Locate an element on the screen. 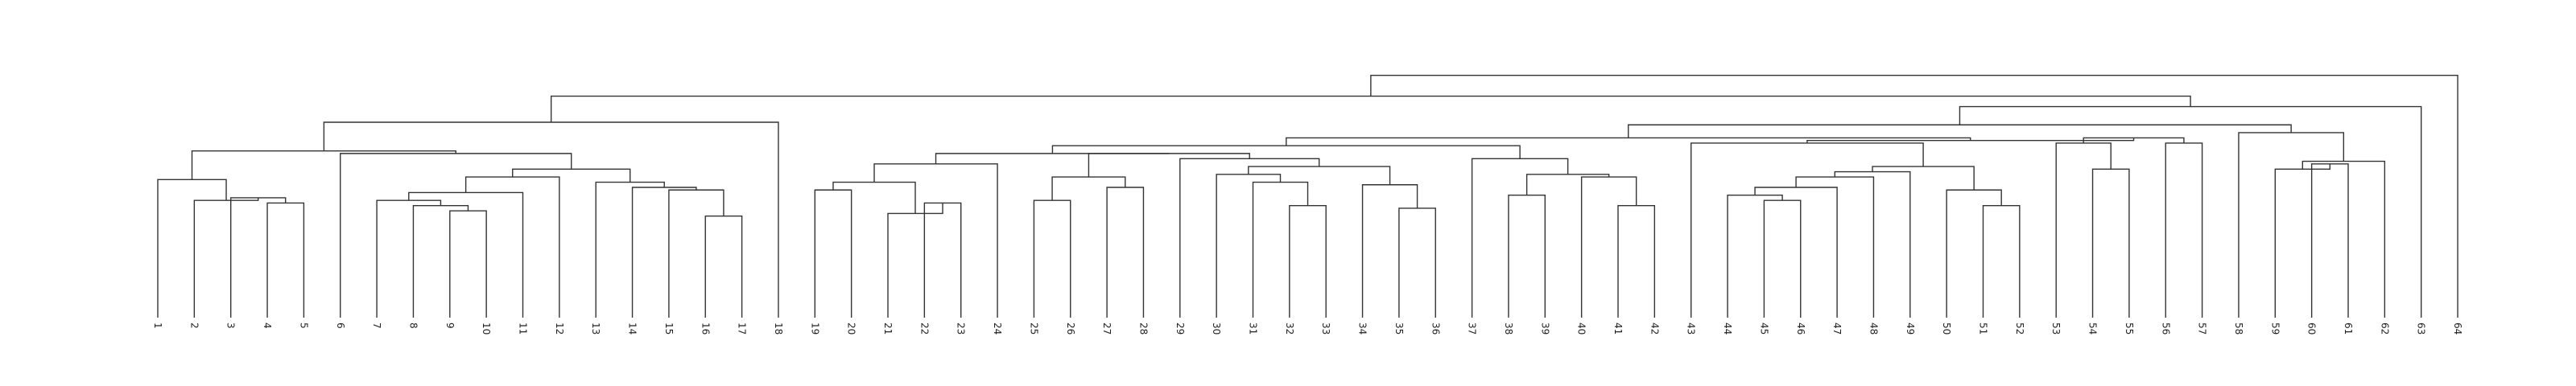 The height and width of the screenshot is (386, 2576). leaf-label: 24 is located at coordinates (997, 328).